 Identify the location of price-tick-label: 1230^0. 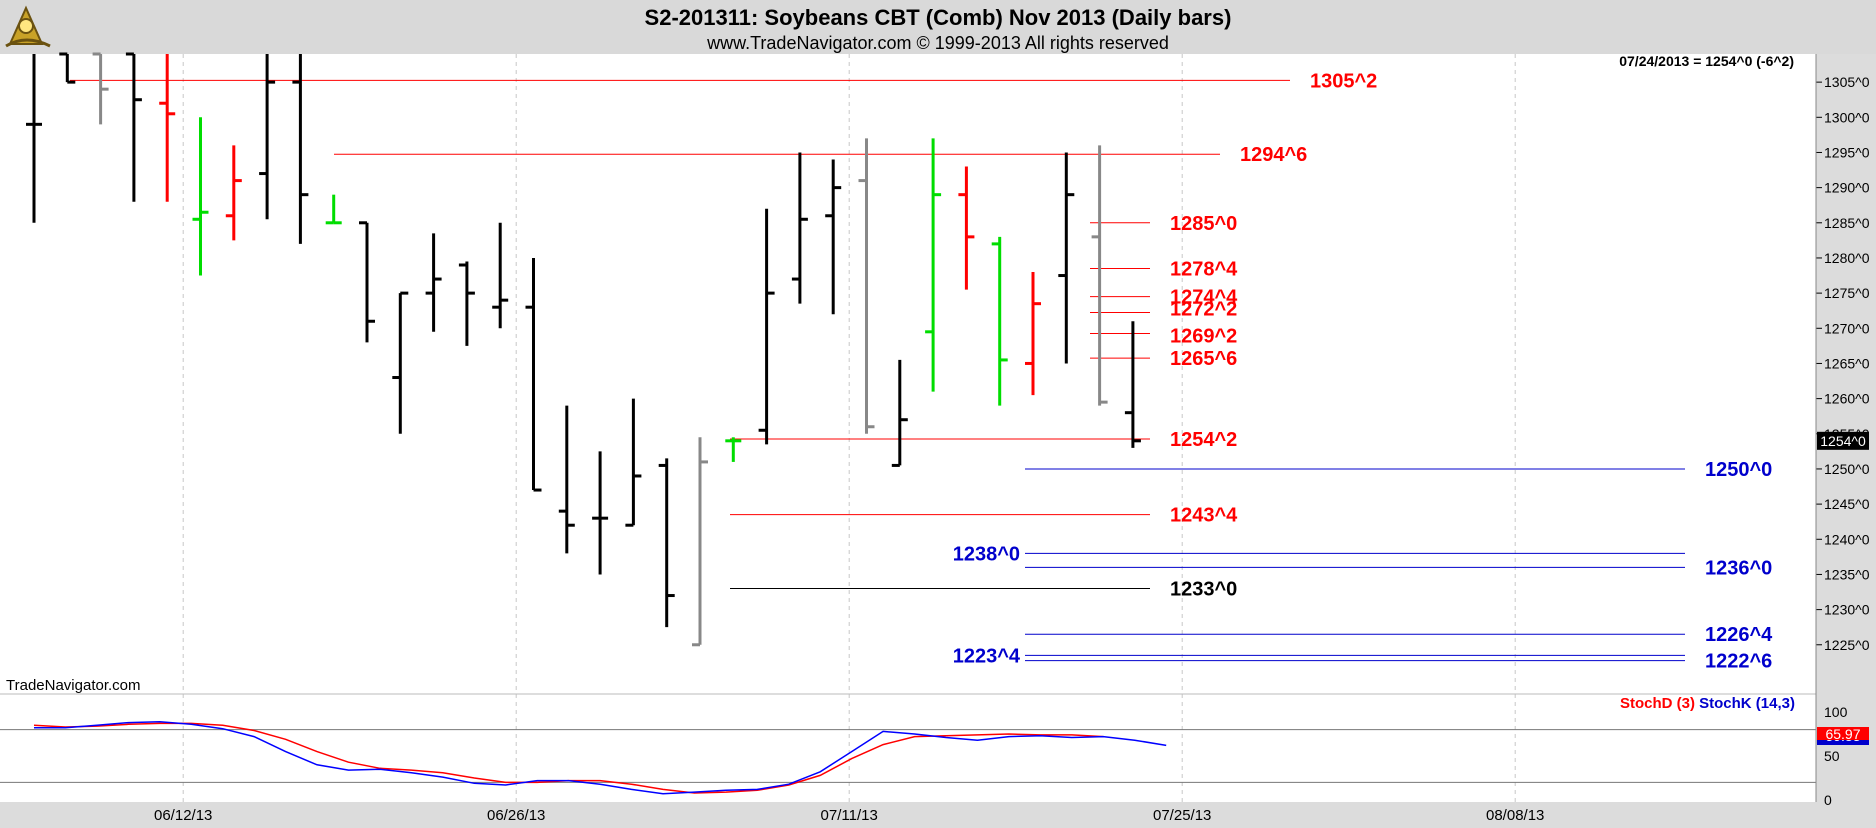
(1847, 610).